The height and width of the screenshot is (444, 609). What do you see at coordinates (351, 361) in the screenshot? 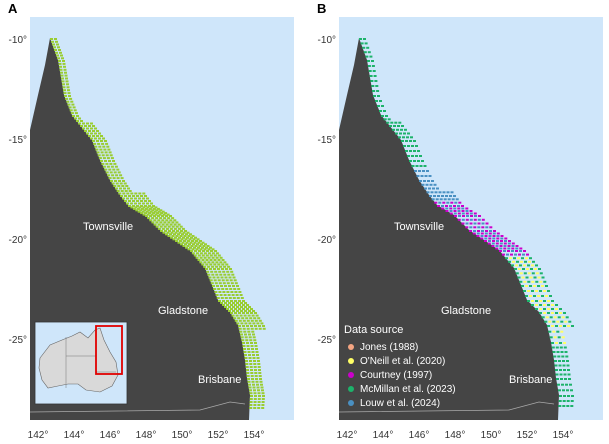
I see `legend-swatch` at bounding box center [351, 361].